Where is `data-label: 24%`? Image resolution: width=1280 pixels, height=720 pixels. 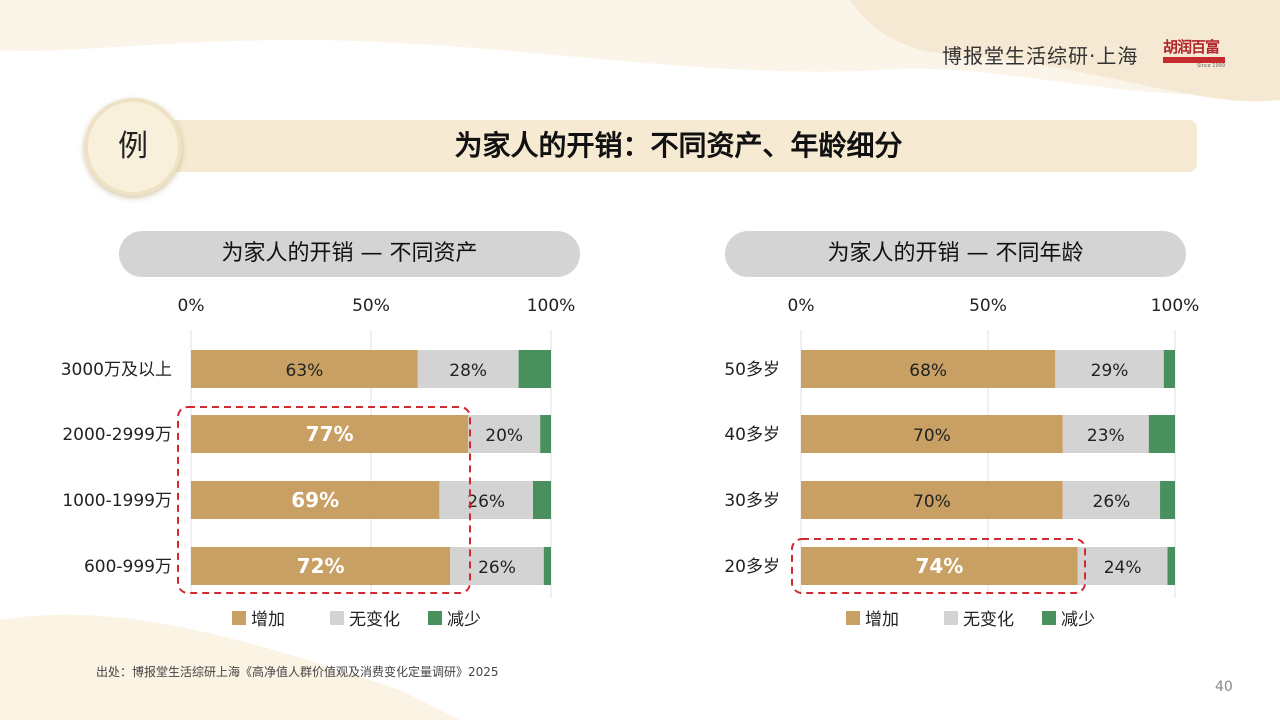 data-label: 24% is located at coordinates (1123, 568).